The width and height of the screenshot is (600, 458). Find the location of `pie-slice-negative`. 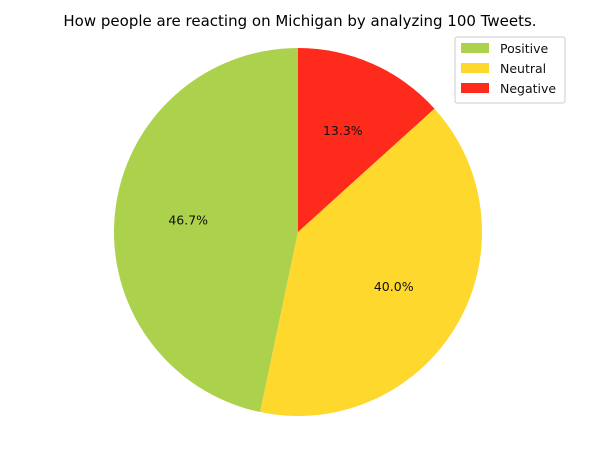

pie-slice-negative is located at coordinates (366, 140).